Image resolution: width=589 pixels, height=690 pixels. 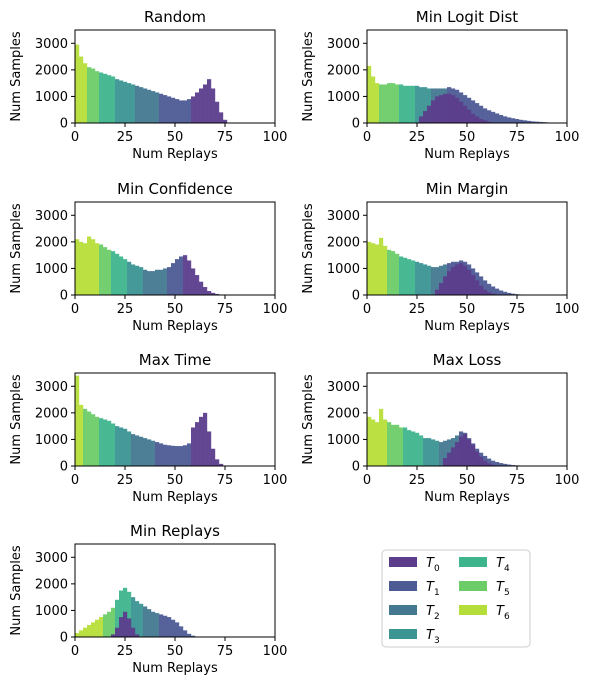 What do you see at coordinates (517, 137) in the screenshot?
I see `x-tick-label: 75` at bounding box center [517, 137].